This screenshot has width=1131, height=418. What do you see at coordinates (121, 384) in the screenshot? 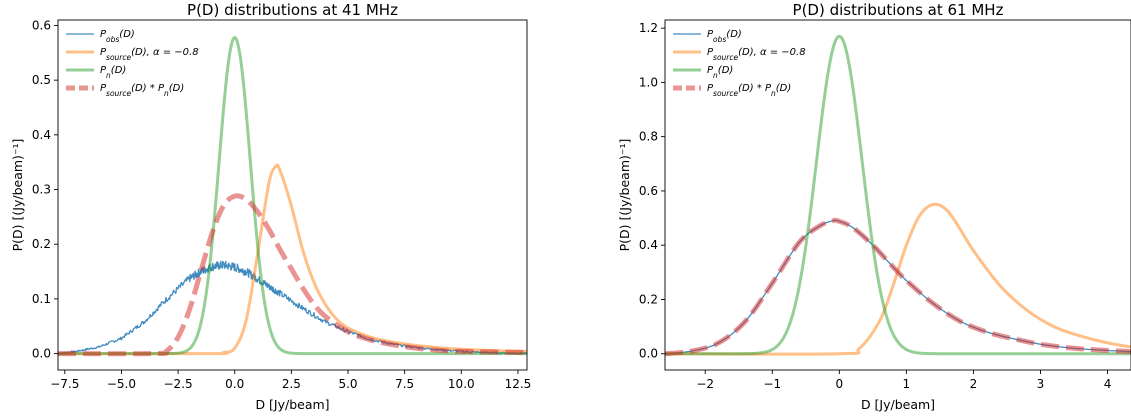
I see `x-tick-label: −5.0` at bounding box center [121, 384].